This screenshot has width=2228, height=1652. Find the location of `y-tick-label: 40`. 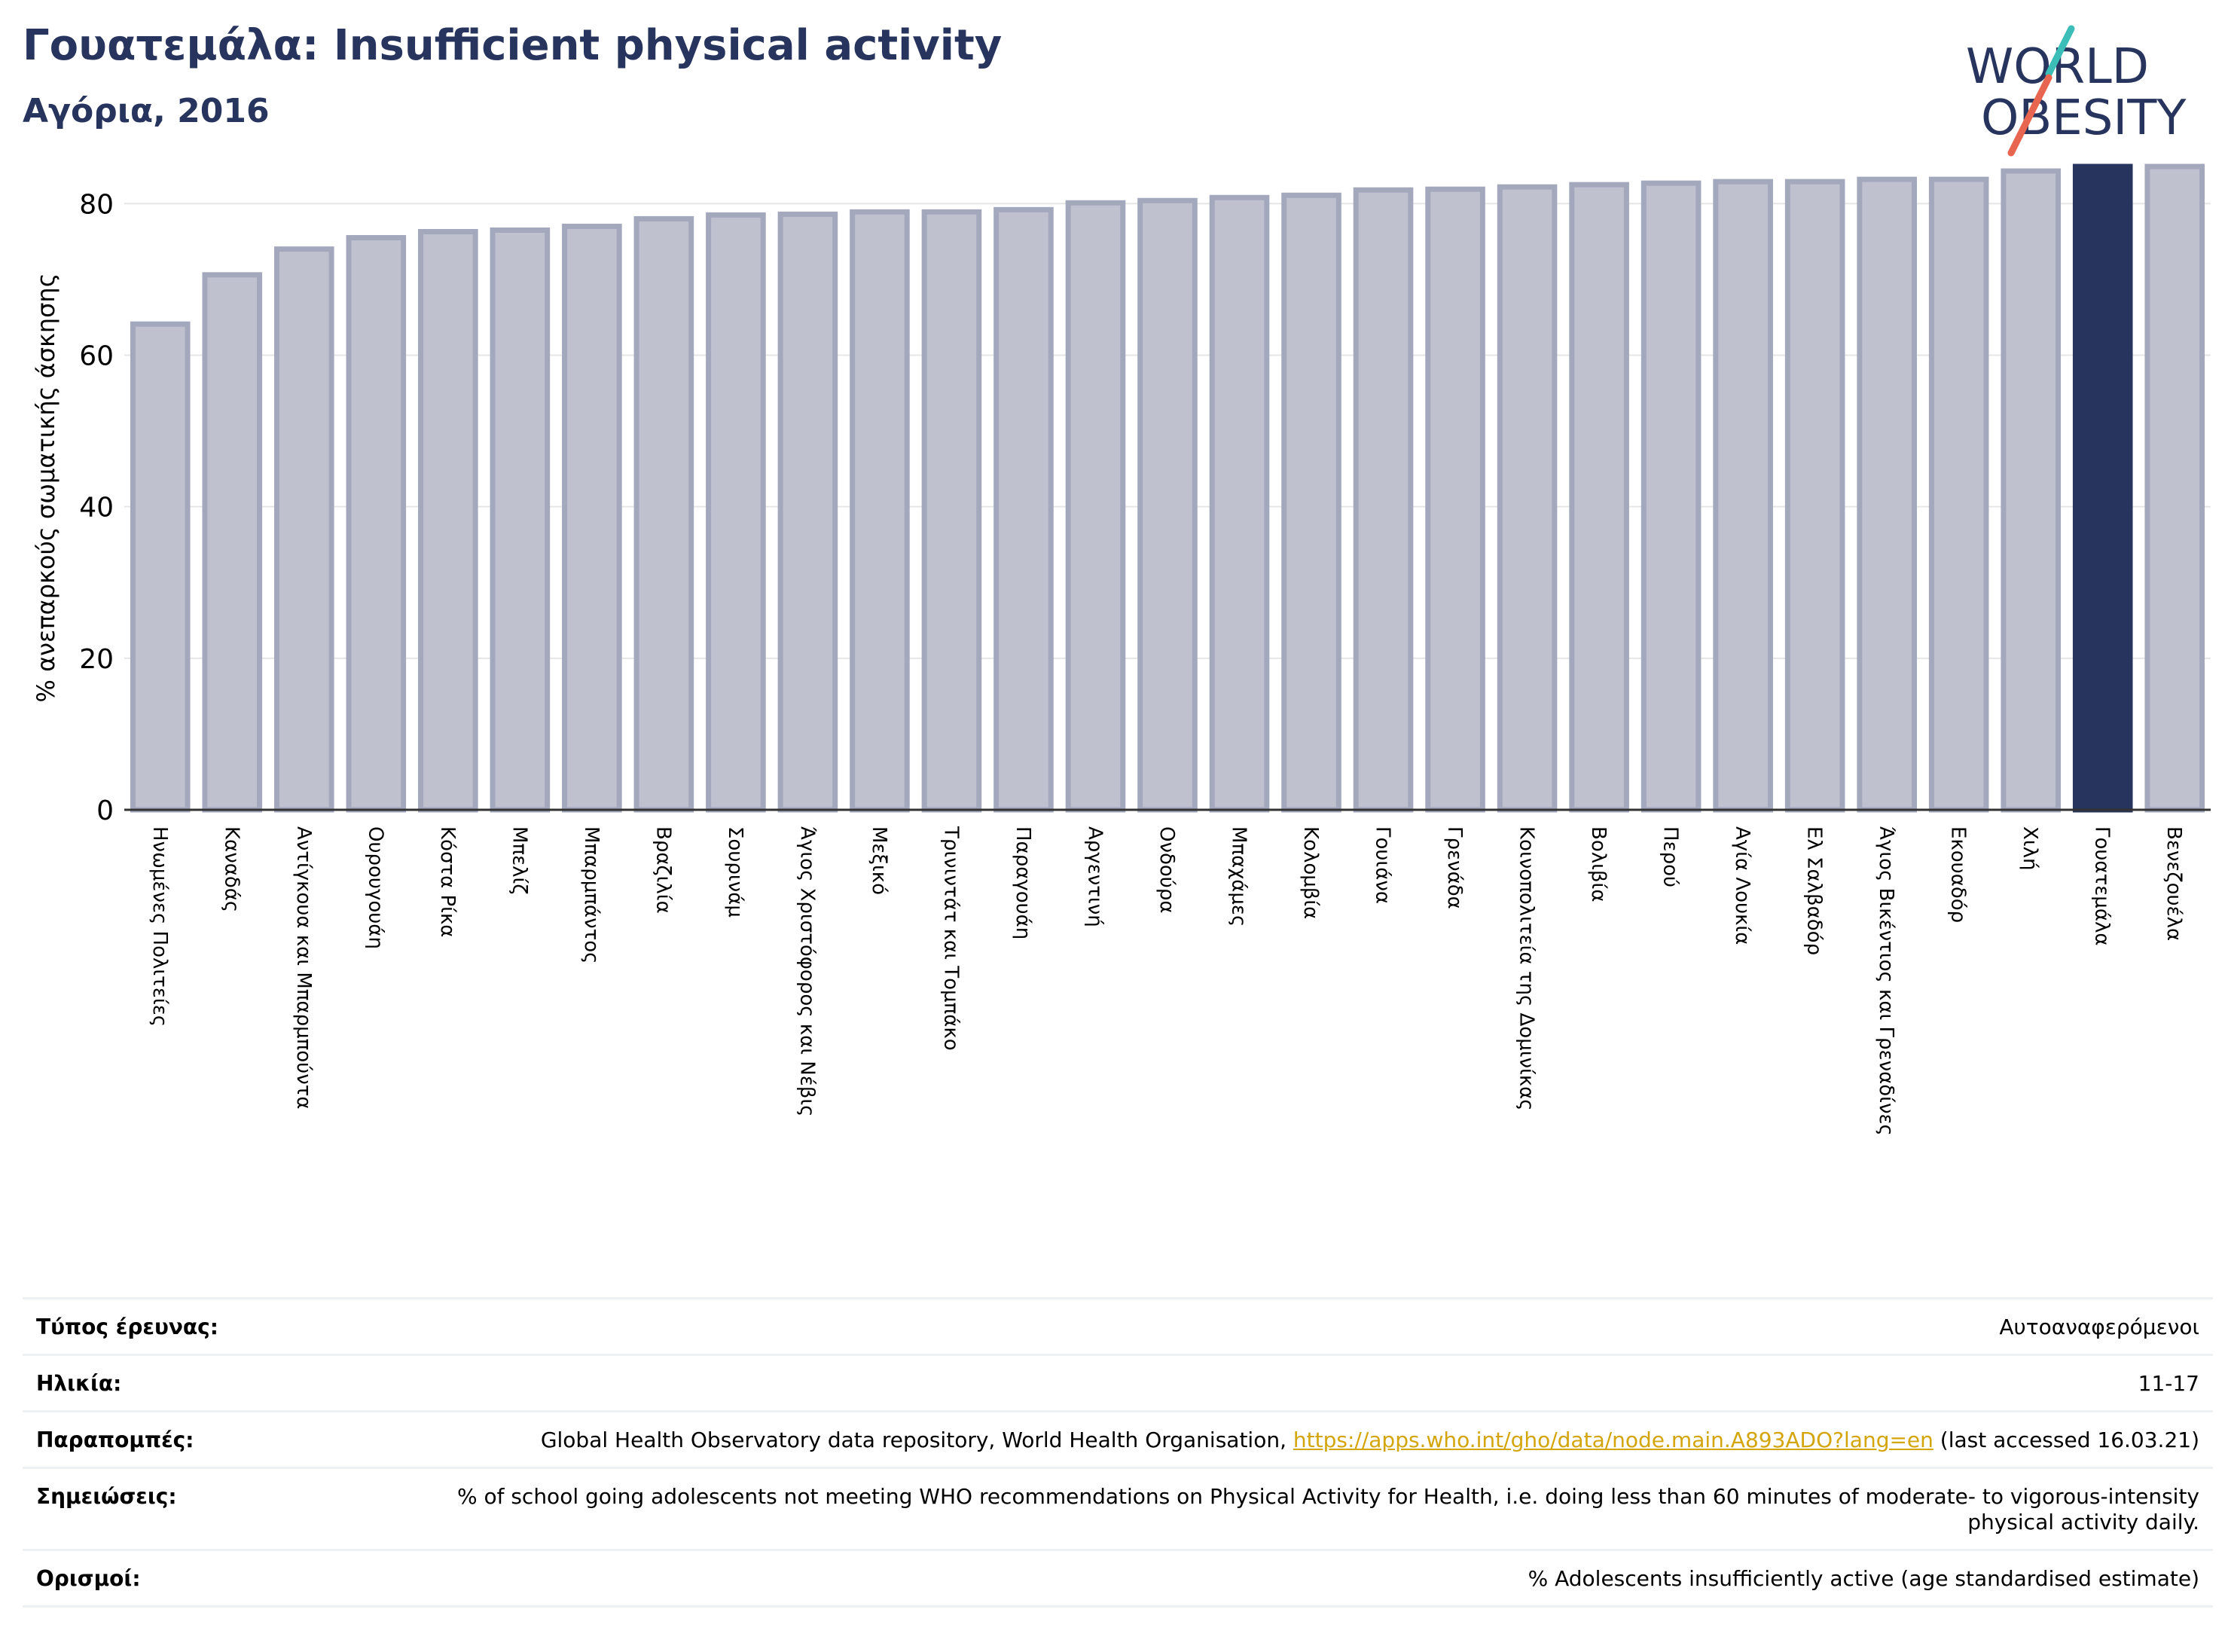

y-tick-label: 40 is located at coordinates (96, 508).